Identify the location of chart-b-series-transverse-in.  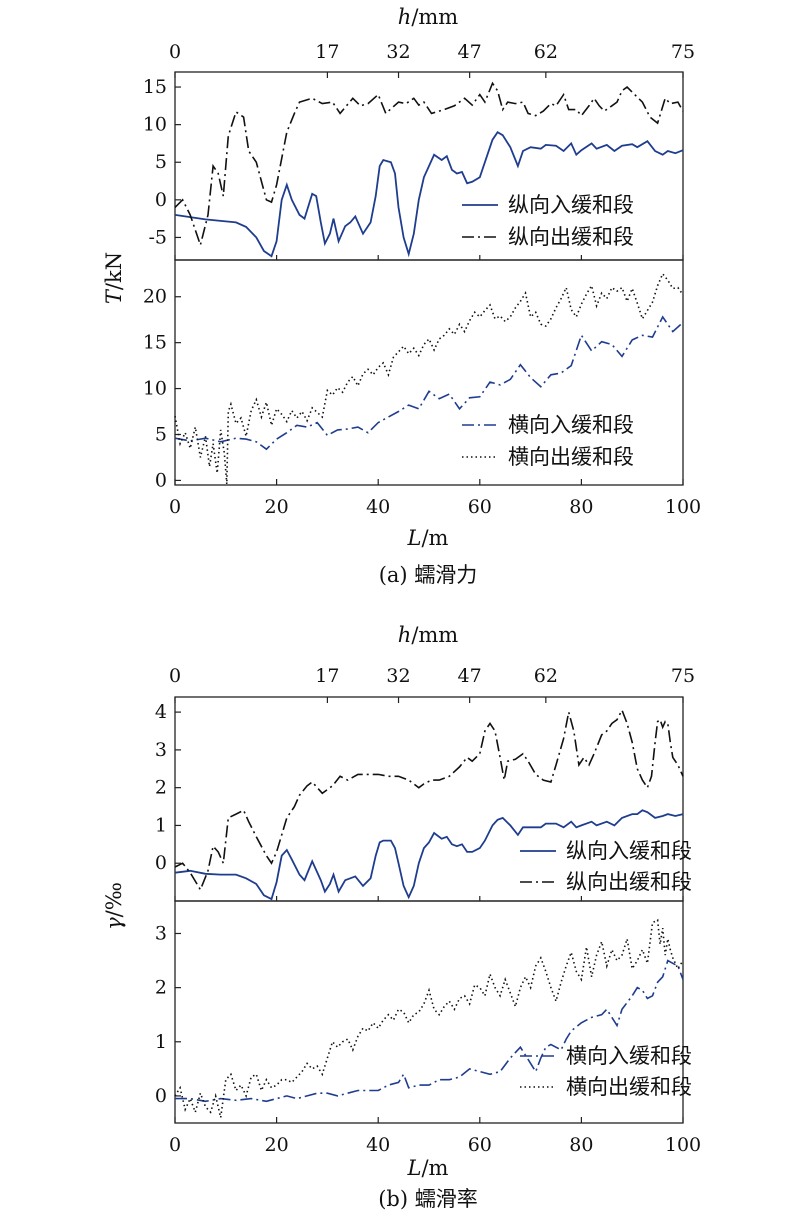
(429, 1031).